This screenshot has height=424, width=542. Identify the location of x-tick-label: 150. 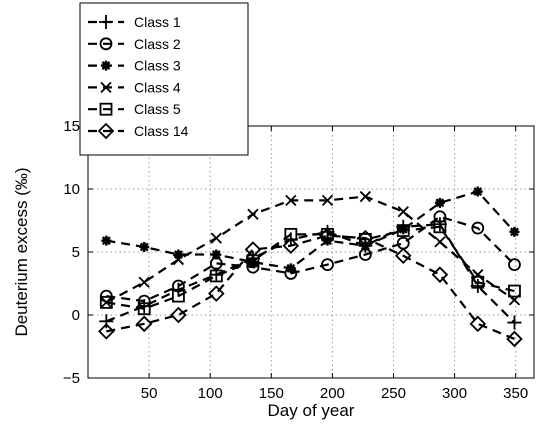
(271, 393).